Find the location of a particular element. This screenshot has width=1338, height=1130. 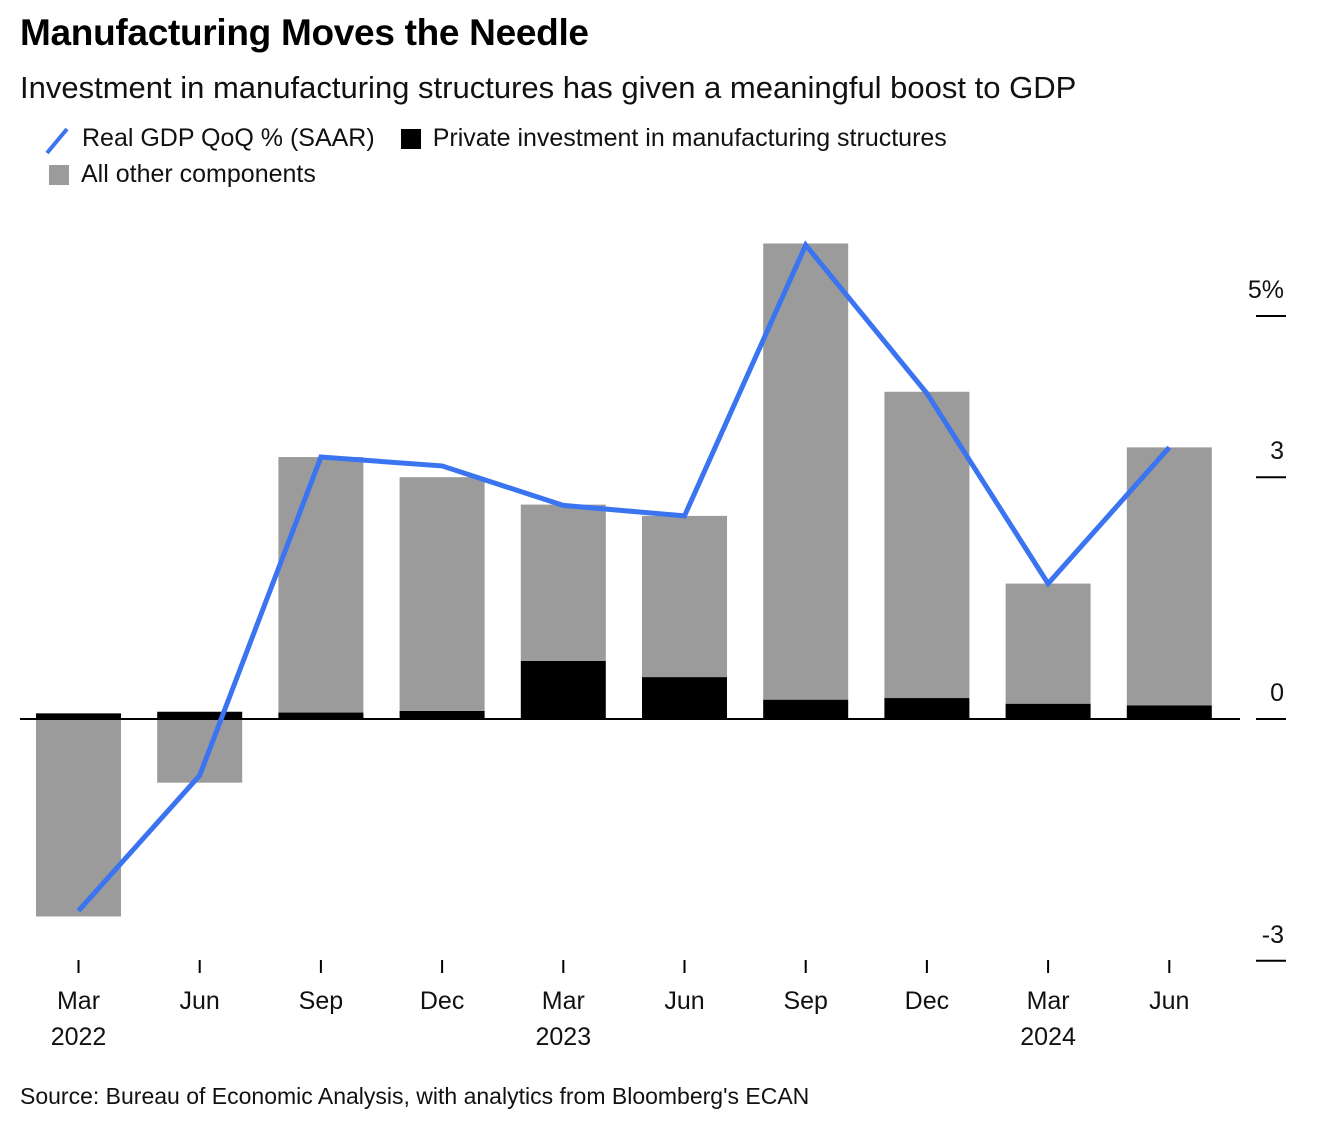

legend-swatch-other is located at coordinates (59, 174).